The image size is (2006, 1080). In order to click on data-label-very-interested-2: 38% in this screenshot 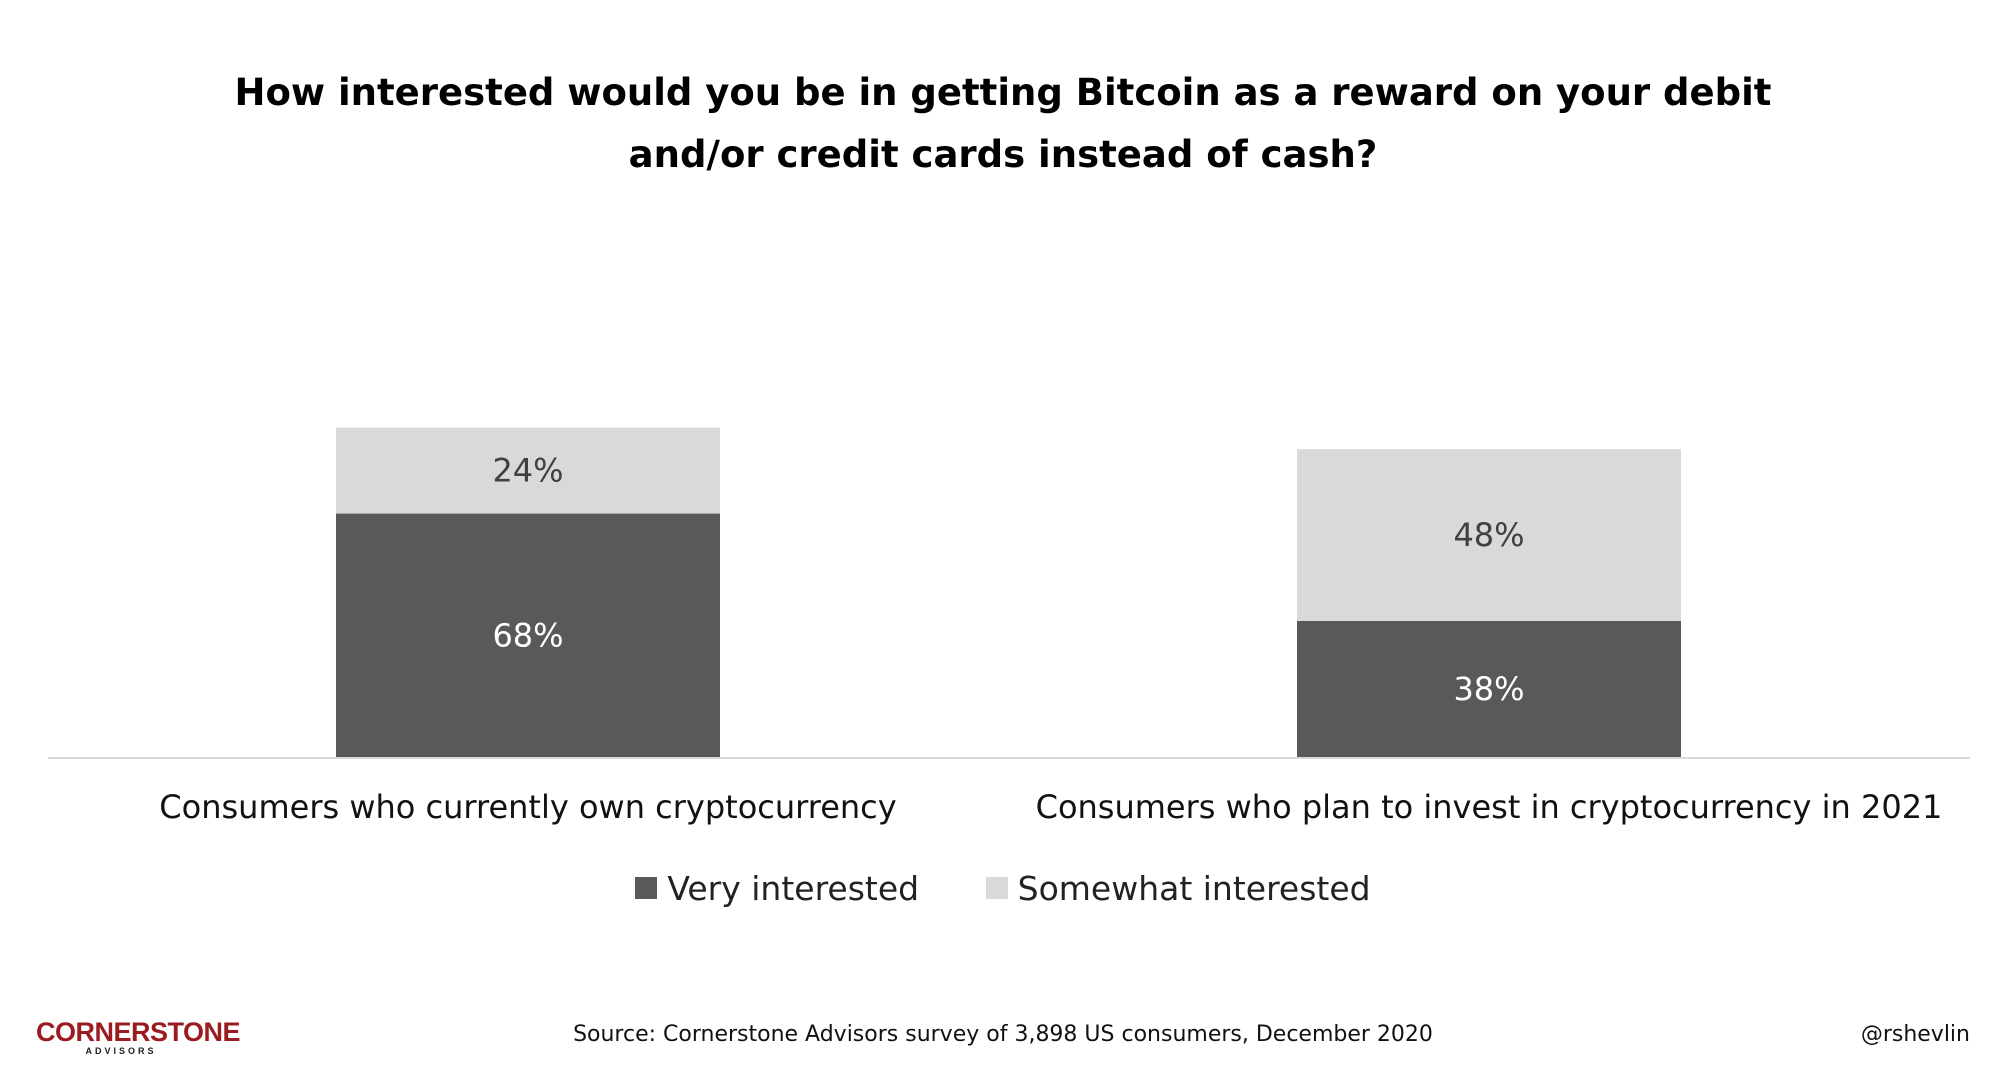, I will do `click(1488, 689)`.